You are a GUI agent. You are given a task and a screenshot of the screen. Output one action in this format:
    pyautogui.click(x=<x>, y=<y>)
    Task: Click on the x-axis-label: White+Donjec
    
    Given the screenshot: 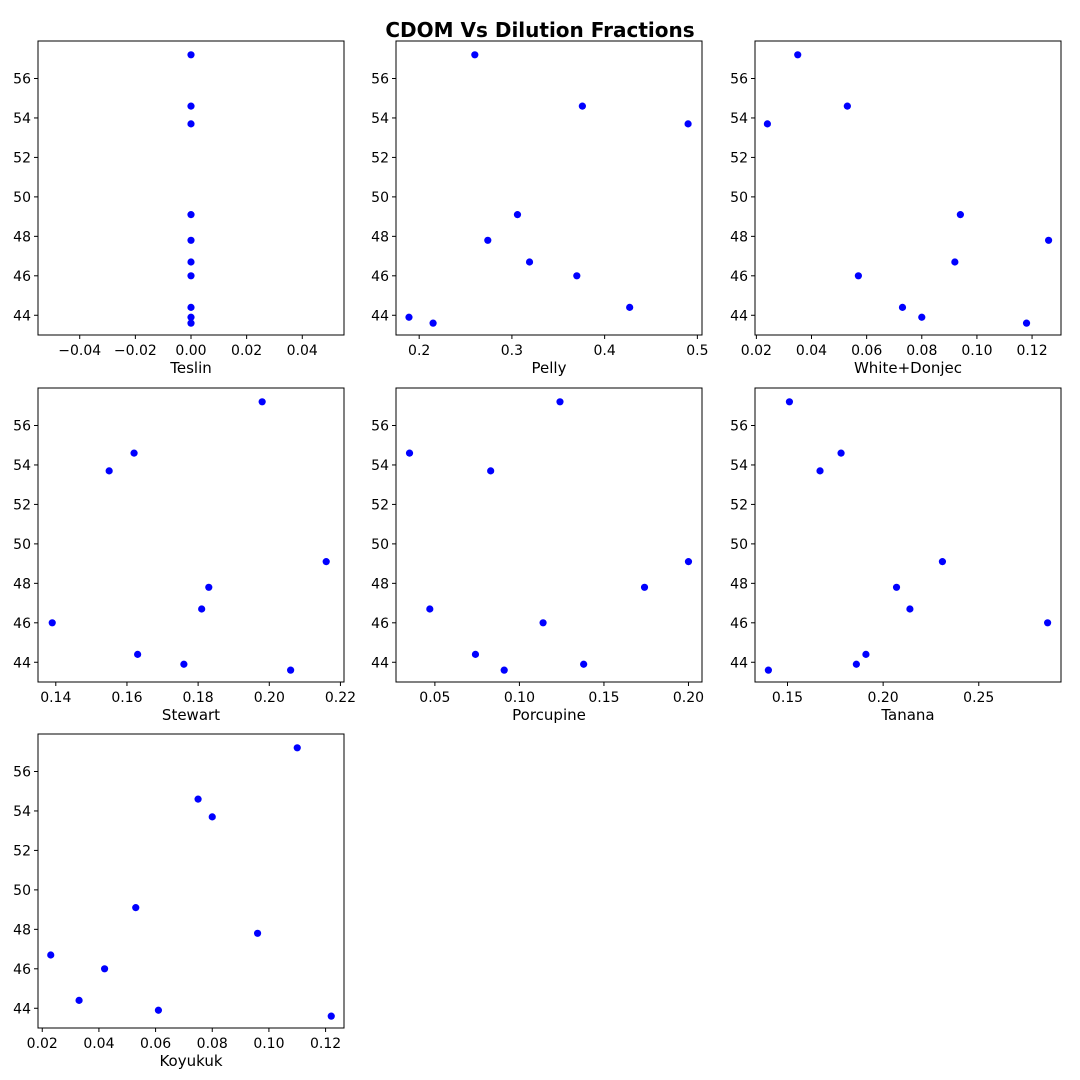 What is the action you would take?
    pyautogui.click(x=908, y=368)
    